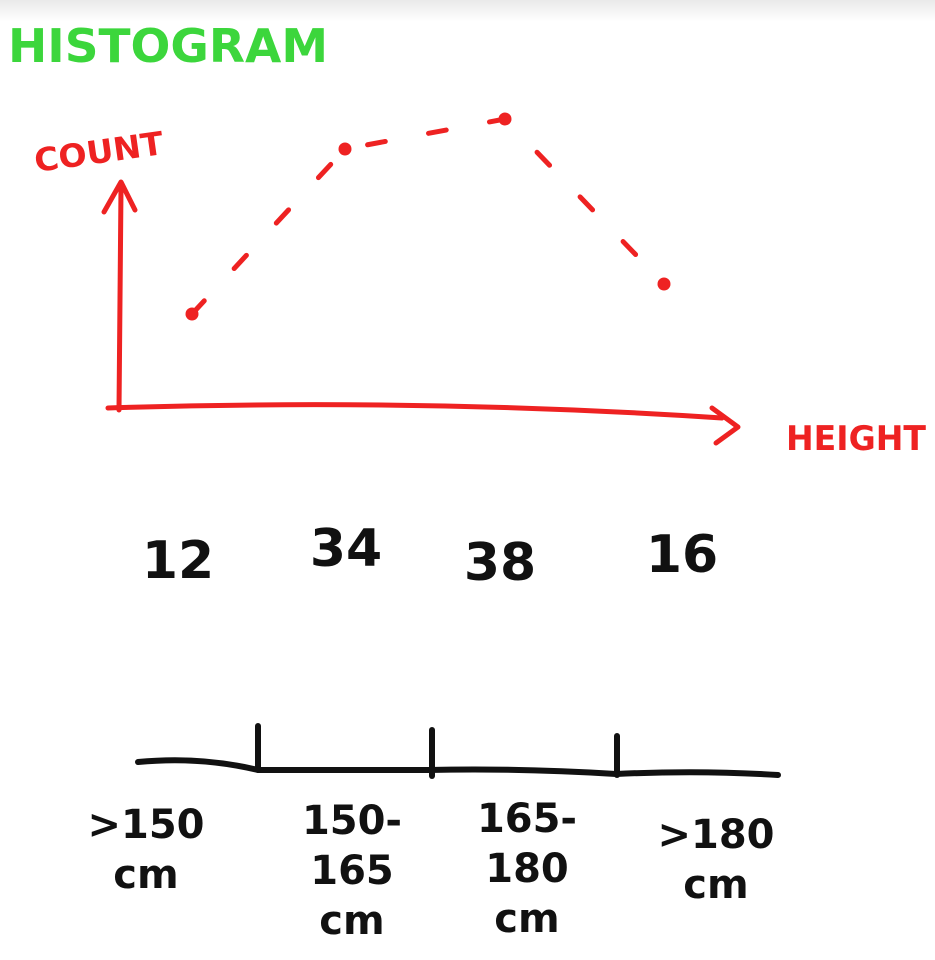 The height and width of the screenshot is (960, 935). What do you see at coordinates (856, 439) in the screenshot?
I see `x-axis-label: HEIGHT` at bounding box center [856, 439].